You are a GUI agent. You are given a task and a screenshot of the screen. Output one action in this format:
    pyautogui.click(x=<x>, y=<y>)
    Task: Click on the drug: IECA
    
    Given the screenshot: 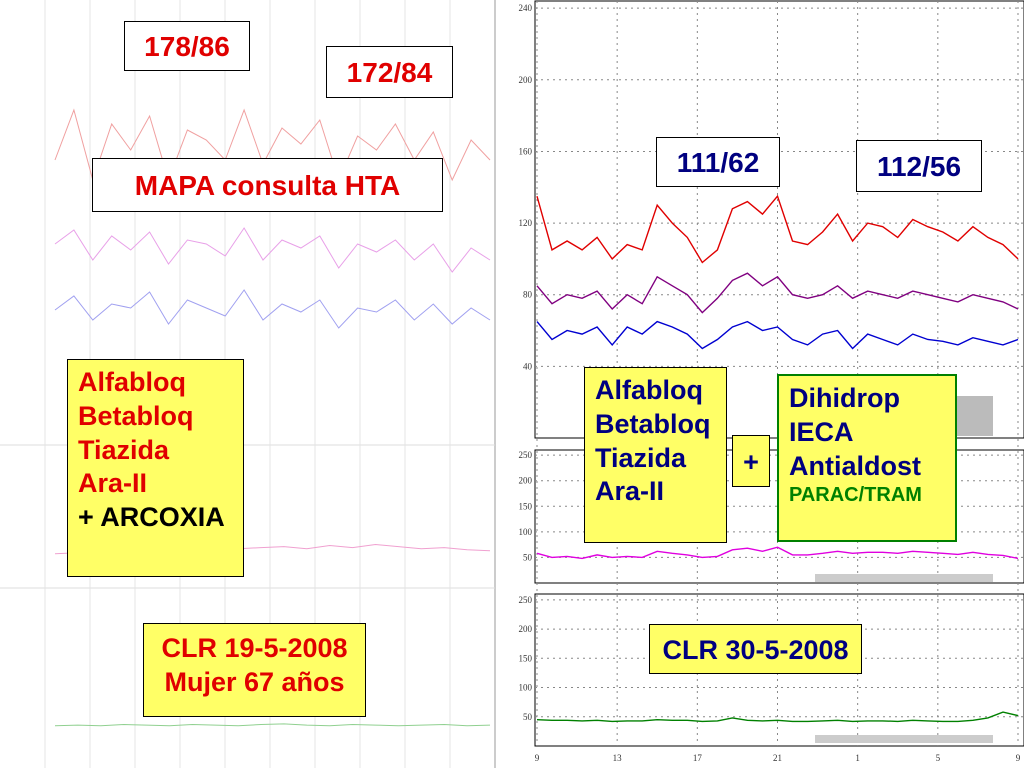 What is the action you would take?
    pyautogui.click(x=821, y=431)
    